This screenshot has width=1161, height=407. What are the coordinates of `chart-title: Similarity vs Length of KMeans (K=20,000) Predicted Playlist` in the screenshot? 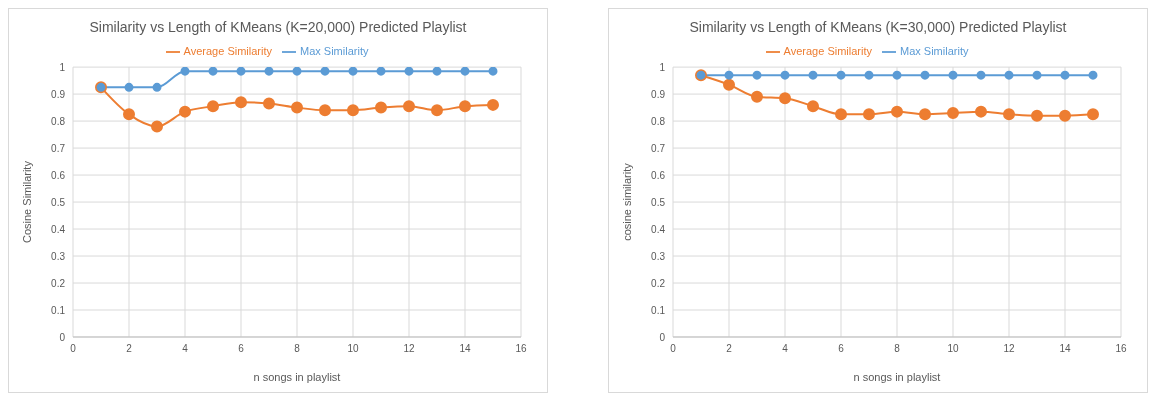 It's located at (278, 28).